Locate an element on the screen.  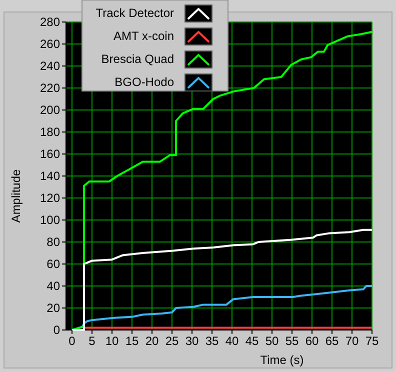
x-axis-title: Time (s) is located at coordinates (282, 360).